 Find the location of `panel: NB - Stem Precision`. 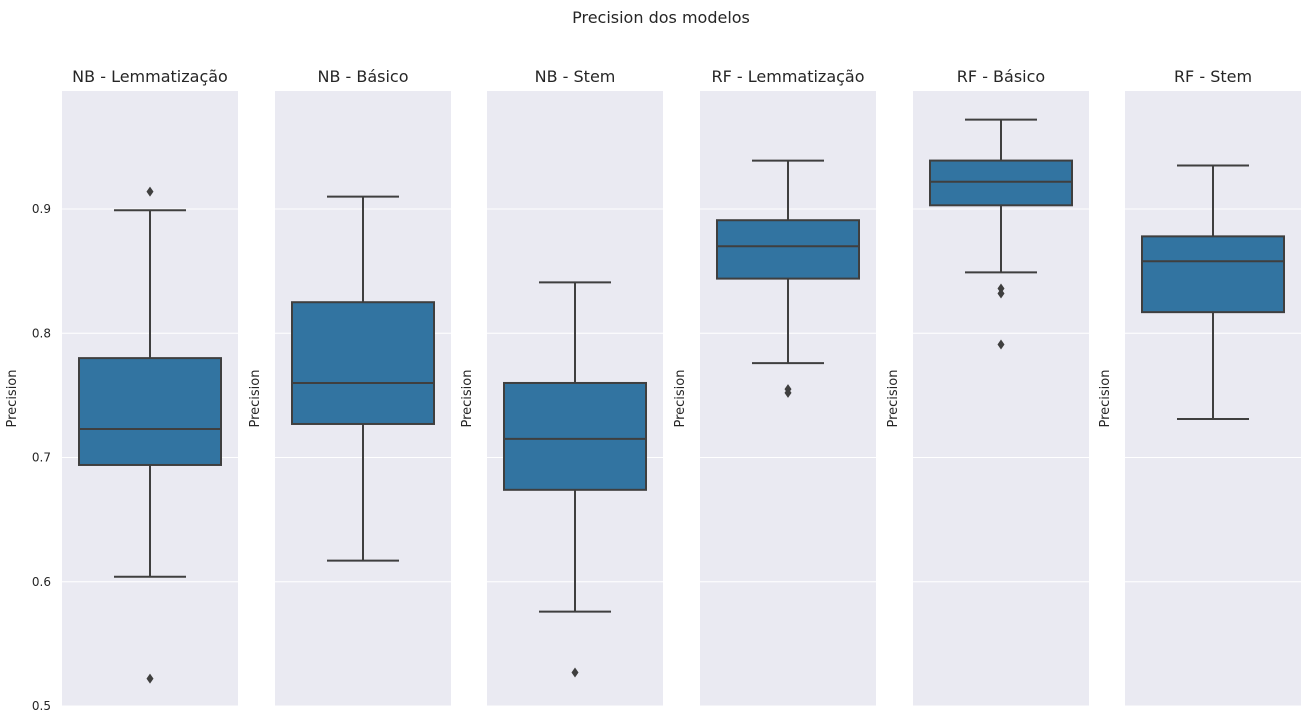

panel: NB - Stem Precision is located at coordinates (561, 387).